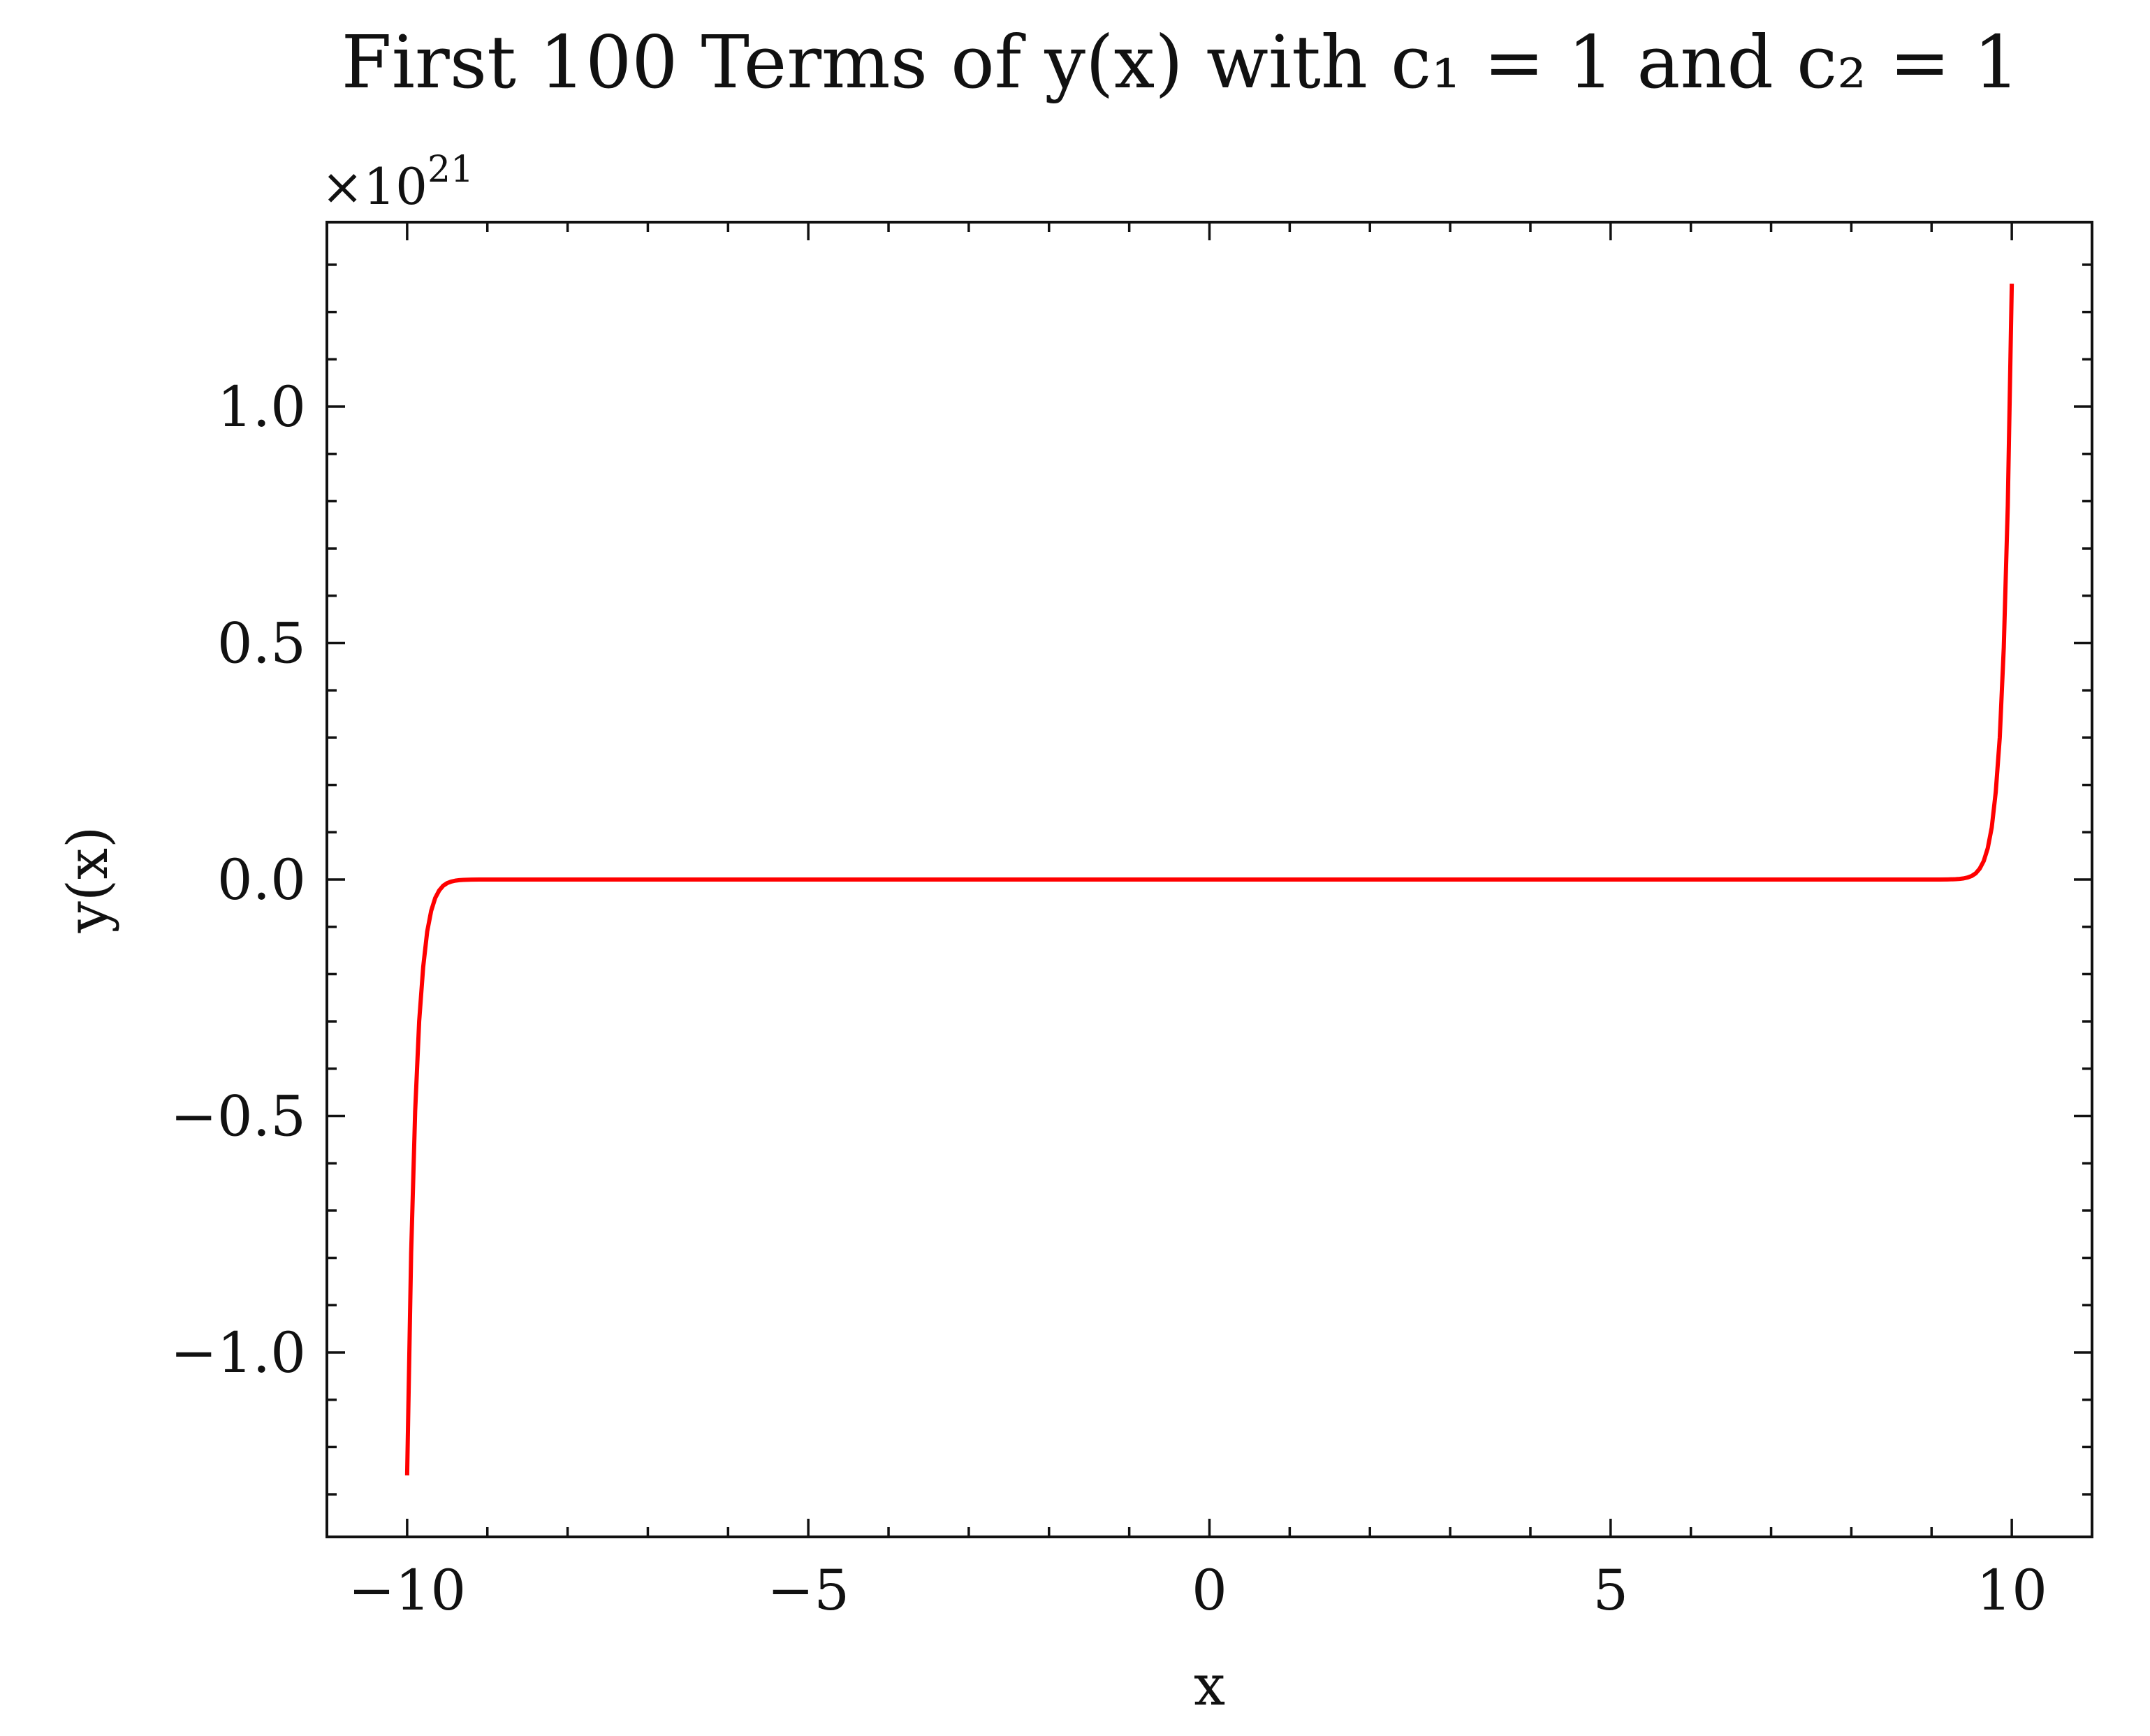  I want to click on x-tick-label: 0, so click(1209, 1590).